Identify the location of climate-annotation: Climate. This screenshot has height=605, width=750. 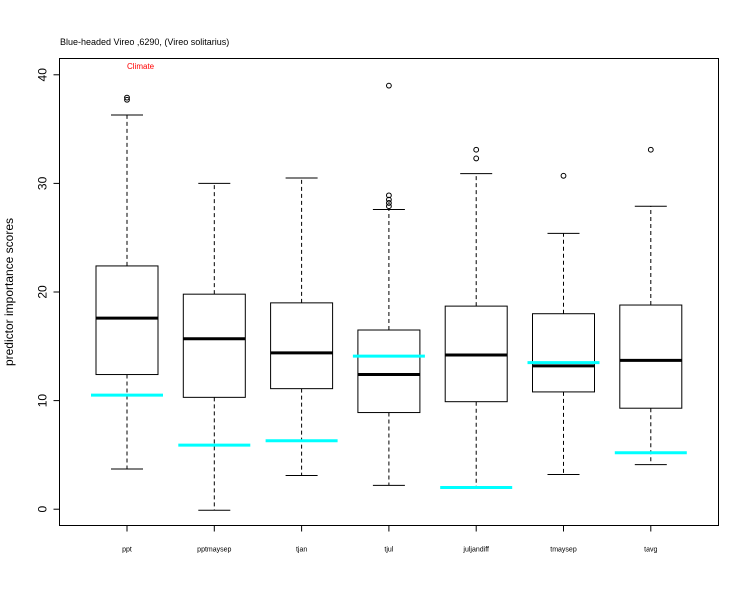
(141, 66).